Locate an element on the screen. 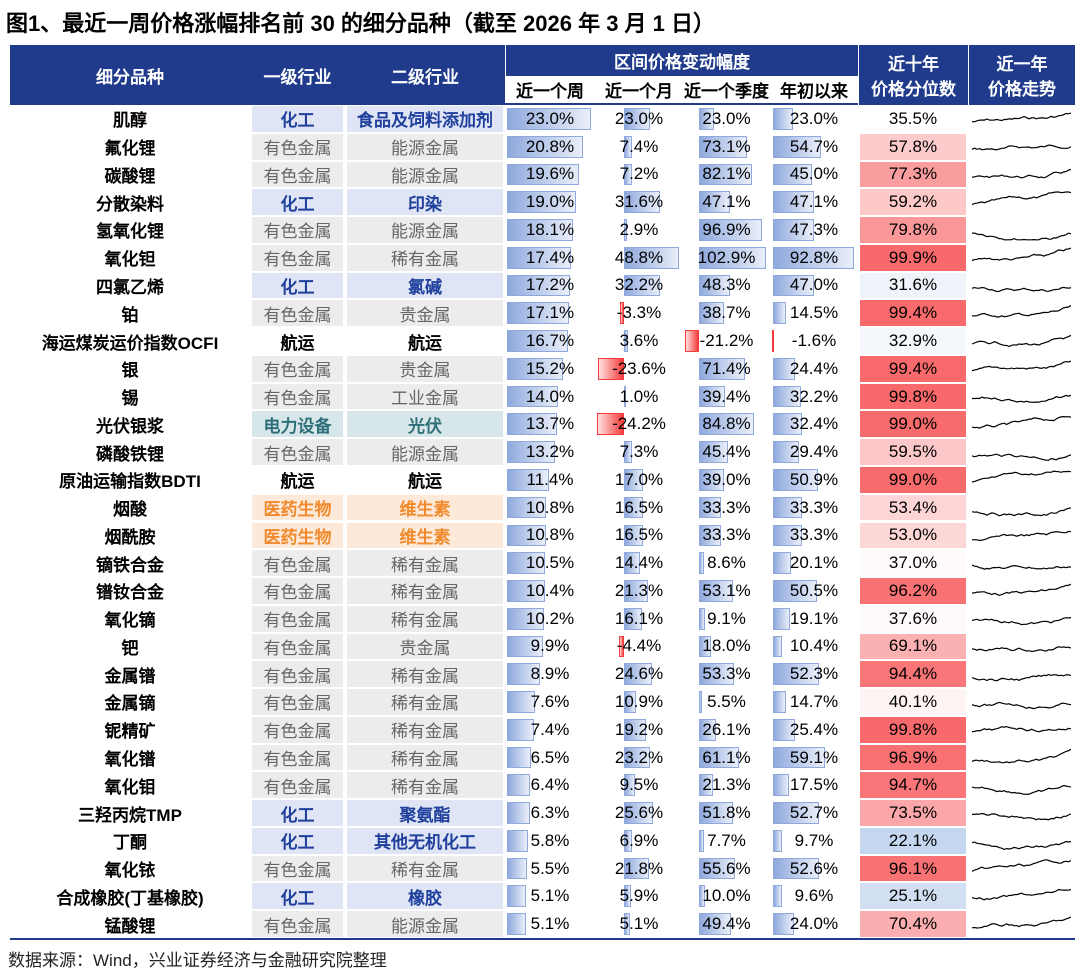 Image resolution: width=1080 pixels, height=972 pixels. change-value: 10.4% is located at coordinates (814, 646).